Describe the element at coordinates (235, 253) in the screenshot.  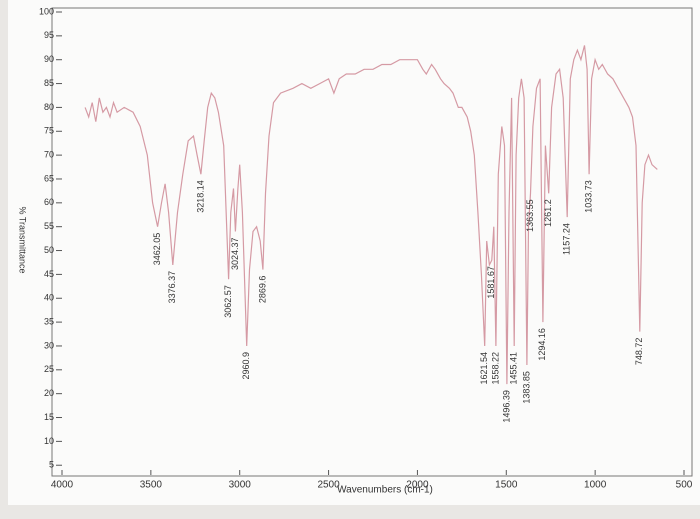
I see `peak-label: 3024.37` at that location.